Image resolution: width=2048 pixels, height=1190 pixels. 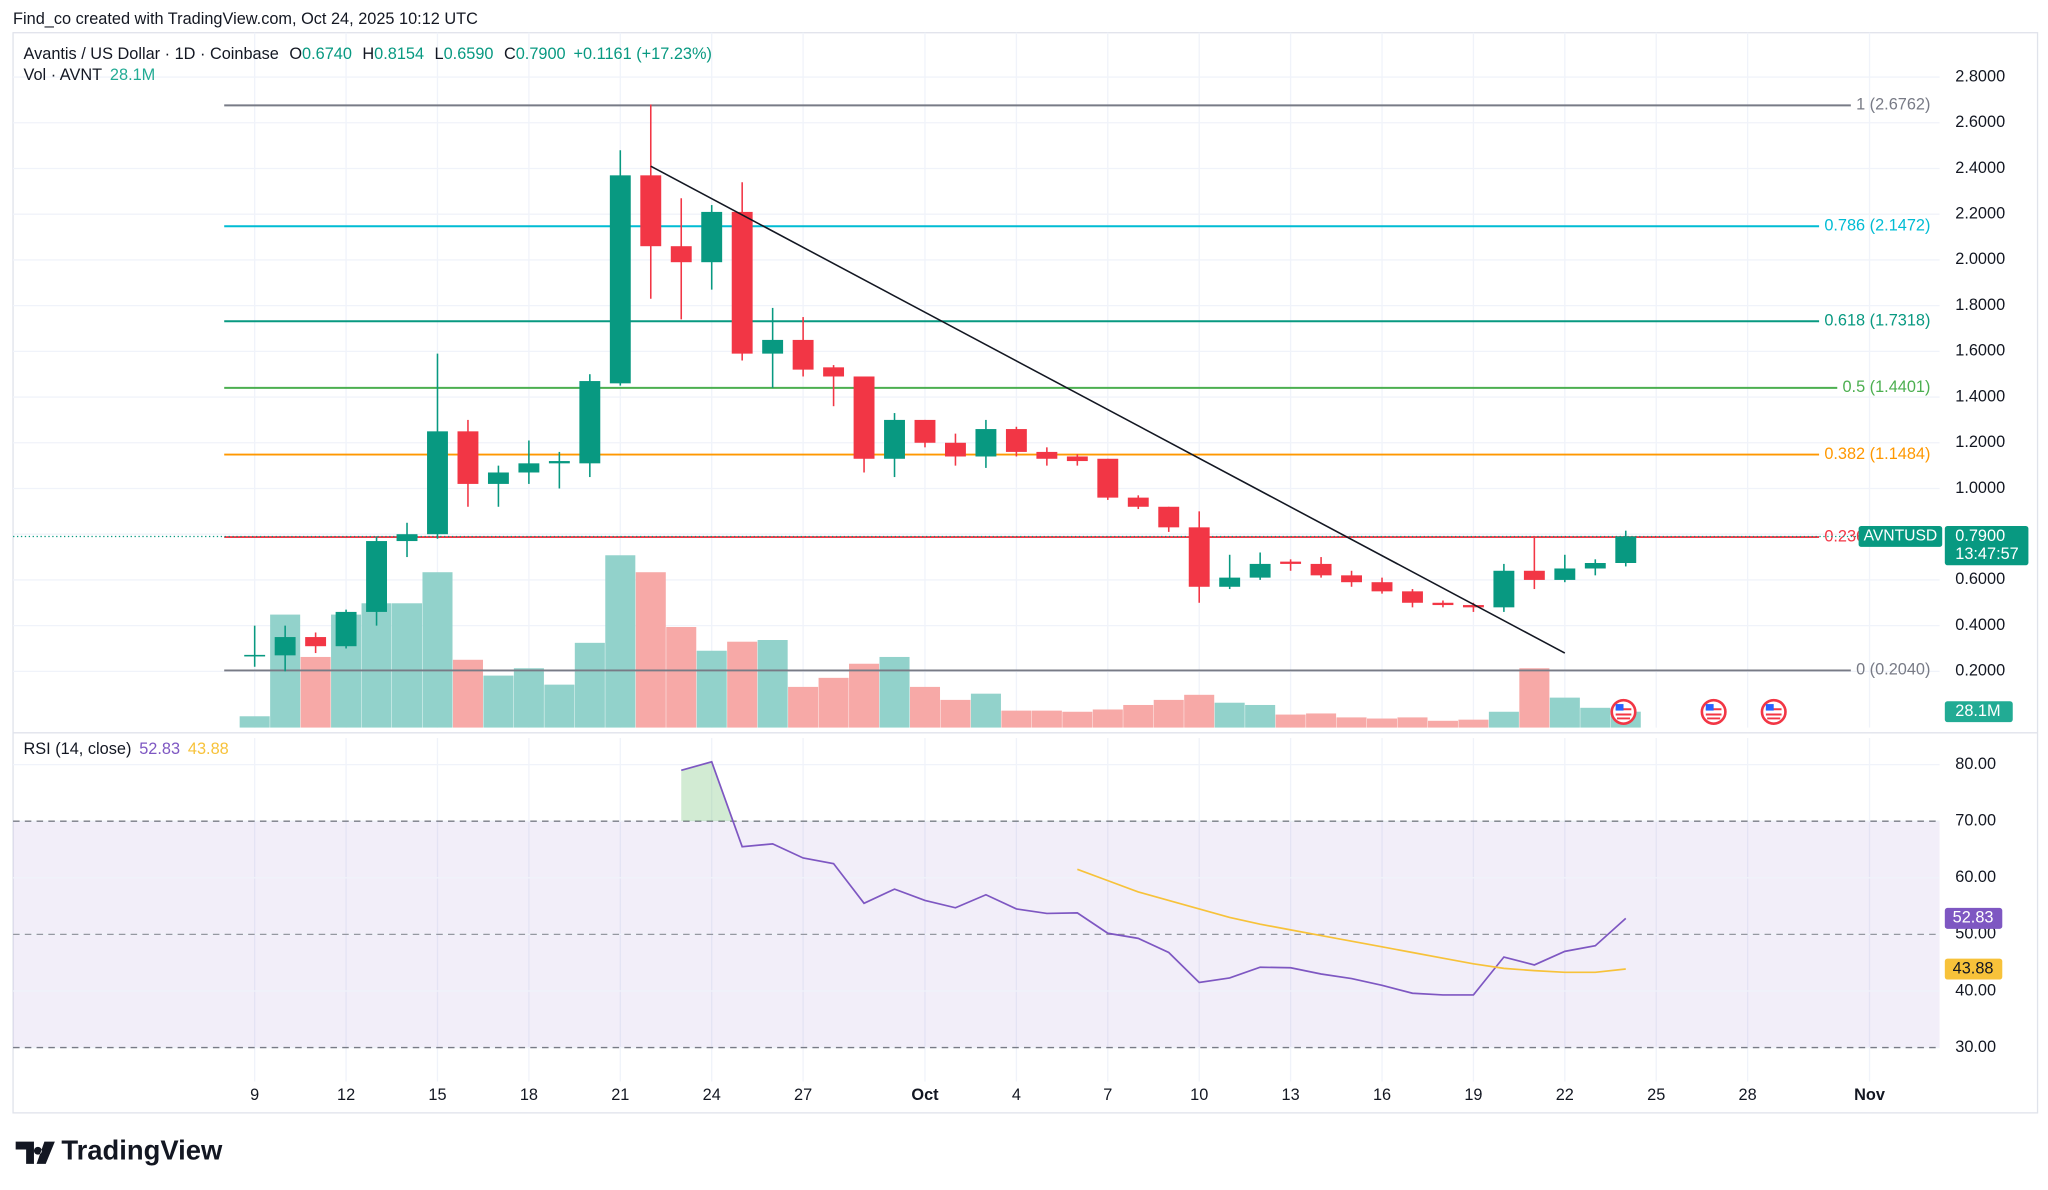 I want to click on x-tick-label: 16, so click(x=1382, y=1095).